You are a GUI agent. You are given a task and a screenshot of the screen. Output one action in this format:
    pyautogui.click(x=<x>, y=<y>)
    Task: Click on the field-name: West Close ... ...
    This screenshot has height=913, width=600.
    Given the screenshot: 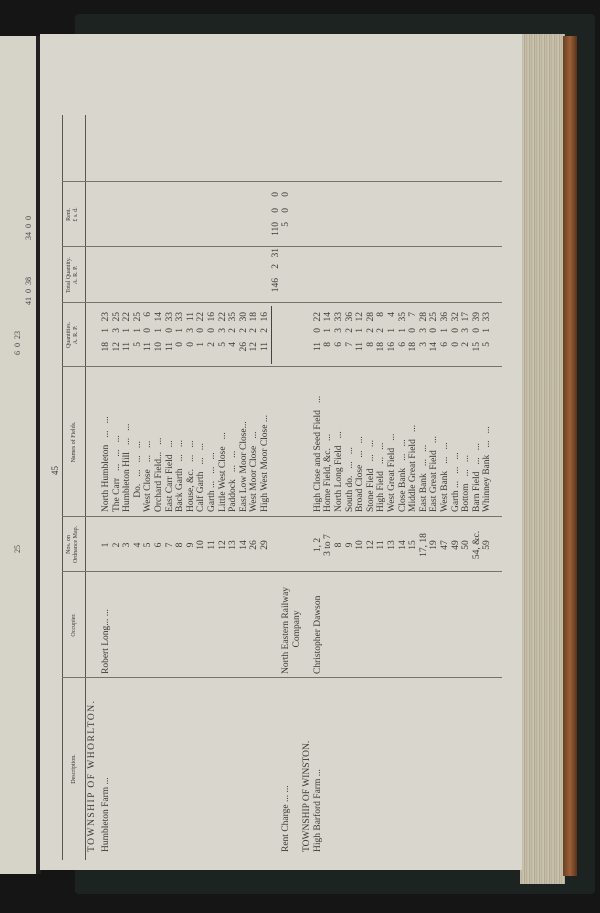 What is the action you would take?
    pyautogui.click(x=148, y=476)
    